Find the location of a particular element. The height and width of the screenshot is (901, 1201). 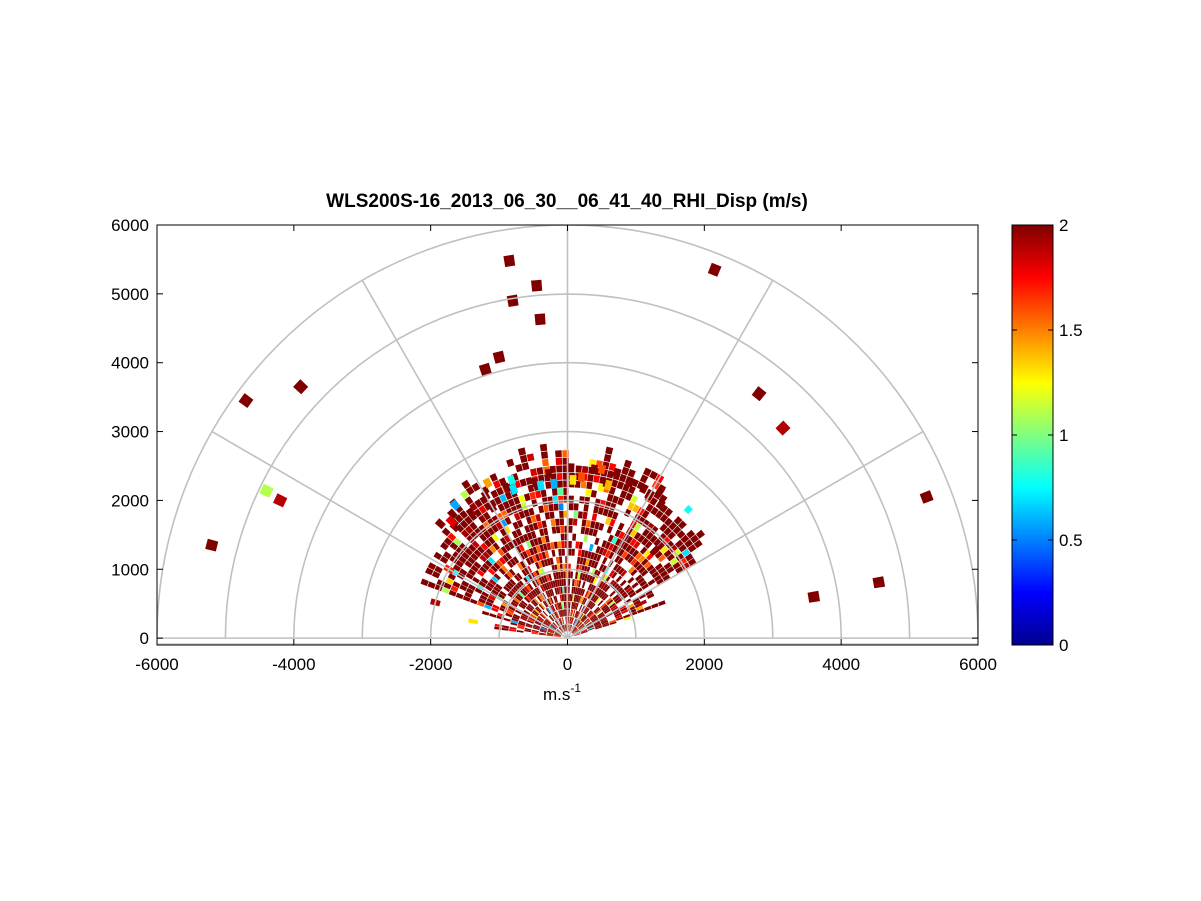

colorbar-tick-label: 1 is located at coordinates (1063, 435).